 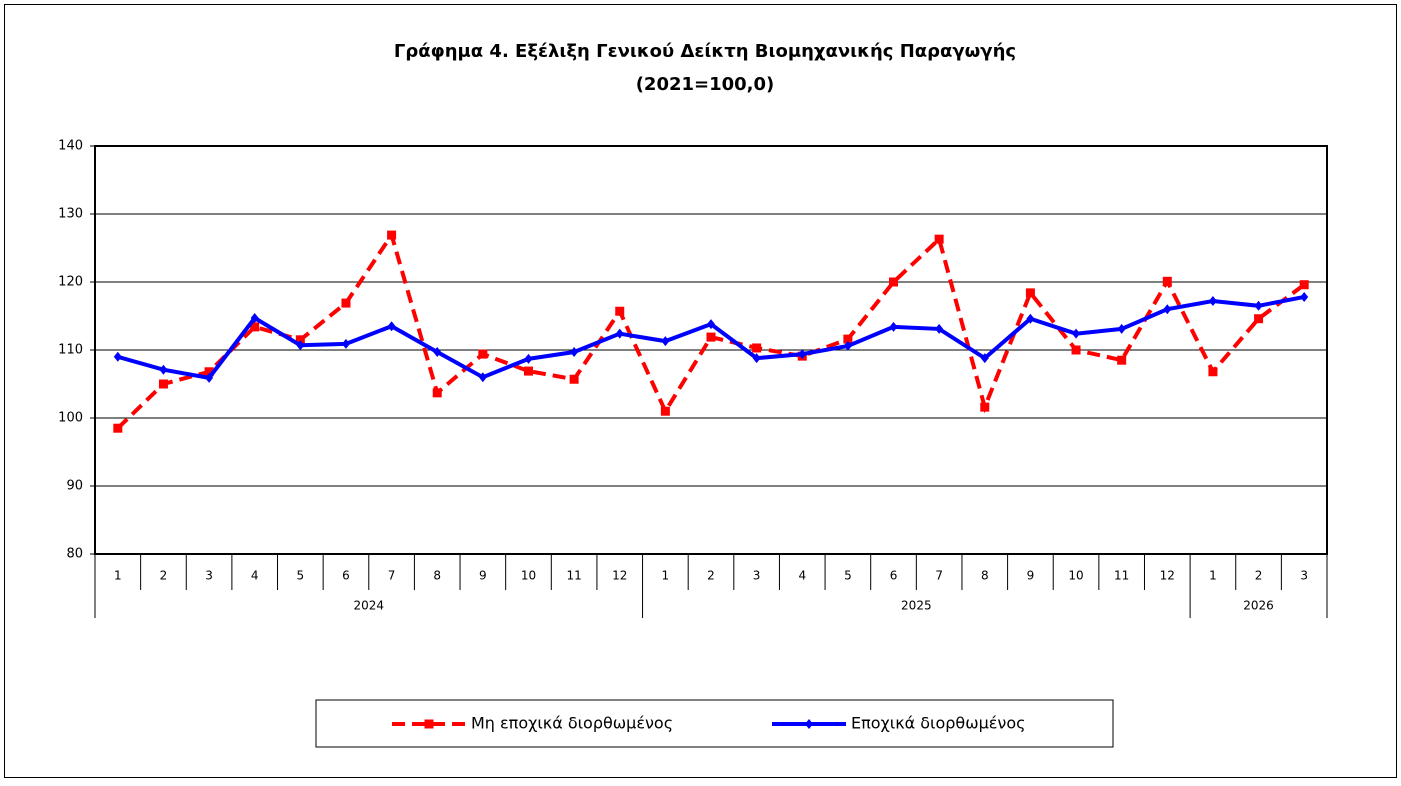 What do you see at coordinates (74, 554) in the screenshot?
I see `y-tick-label: 80` at bounding box center [74, 554].